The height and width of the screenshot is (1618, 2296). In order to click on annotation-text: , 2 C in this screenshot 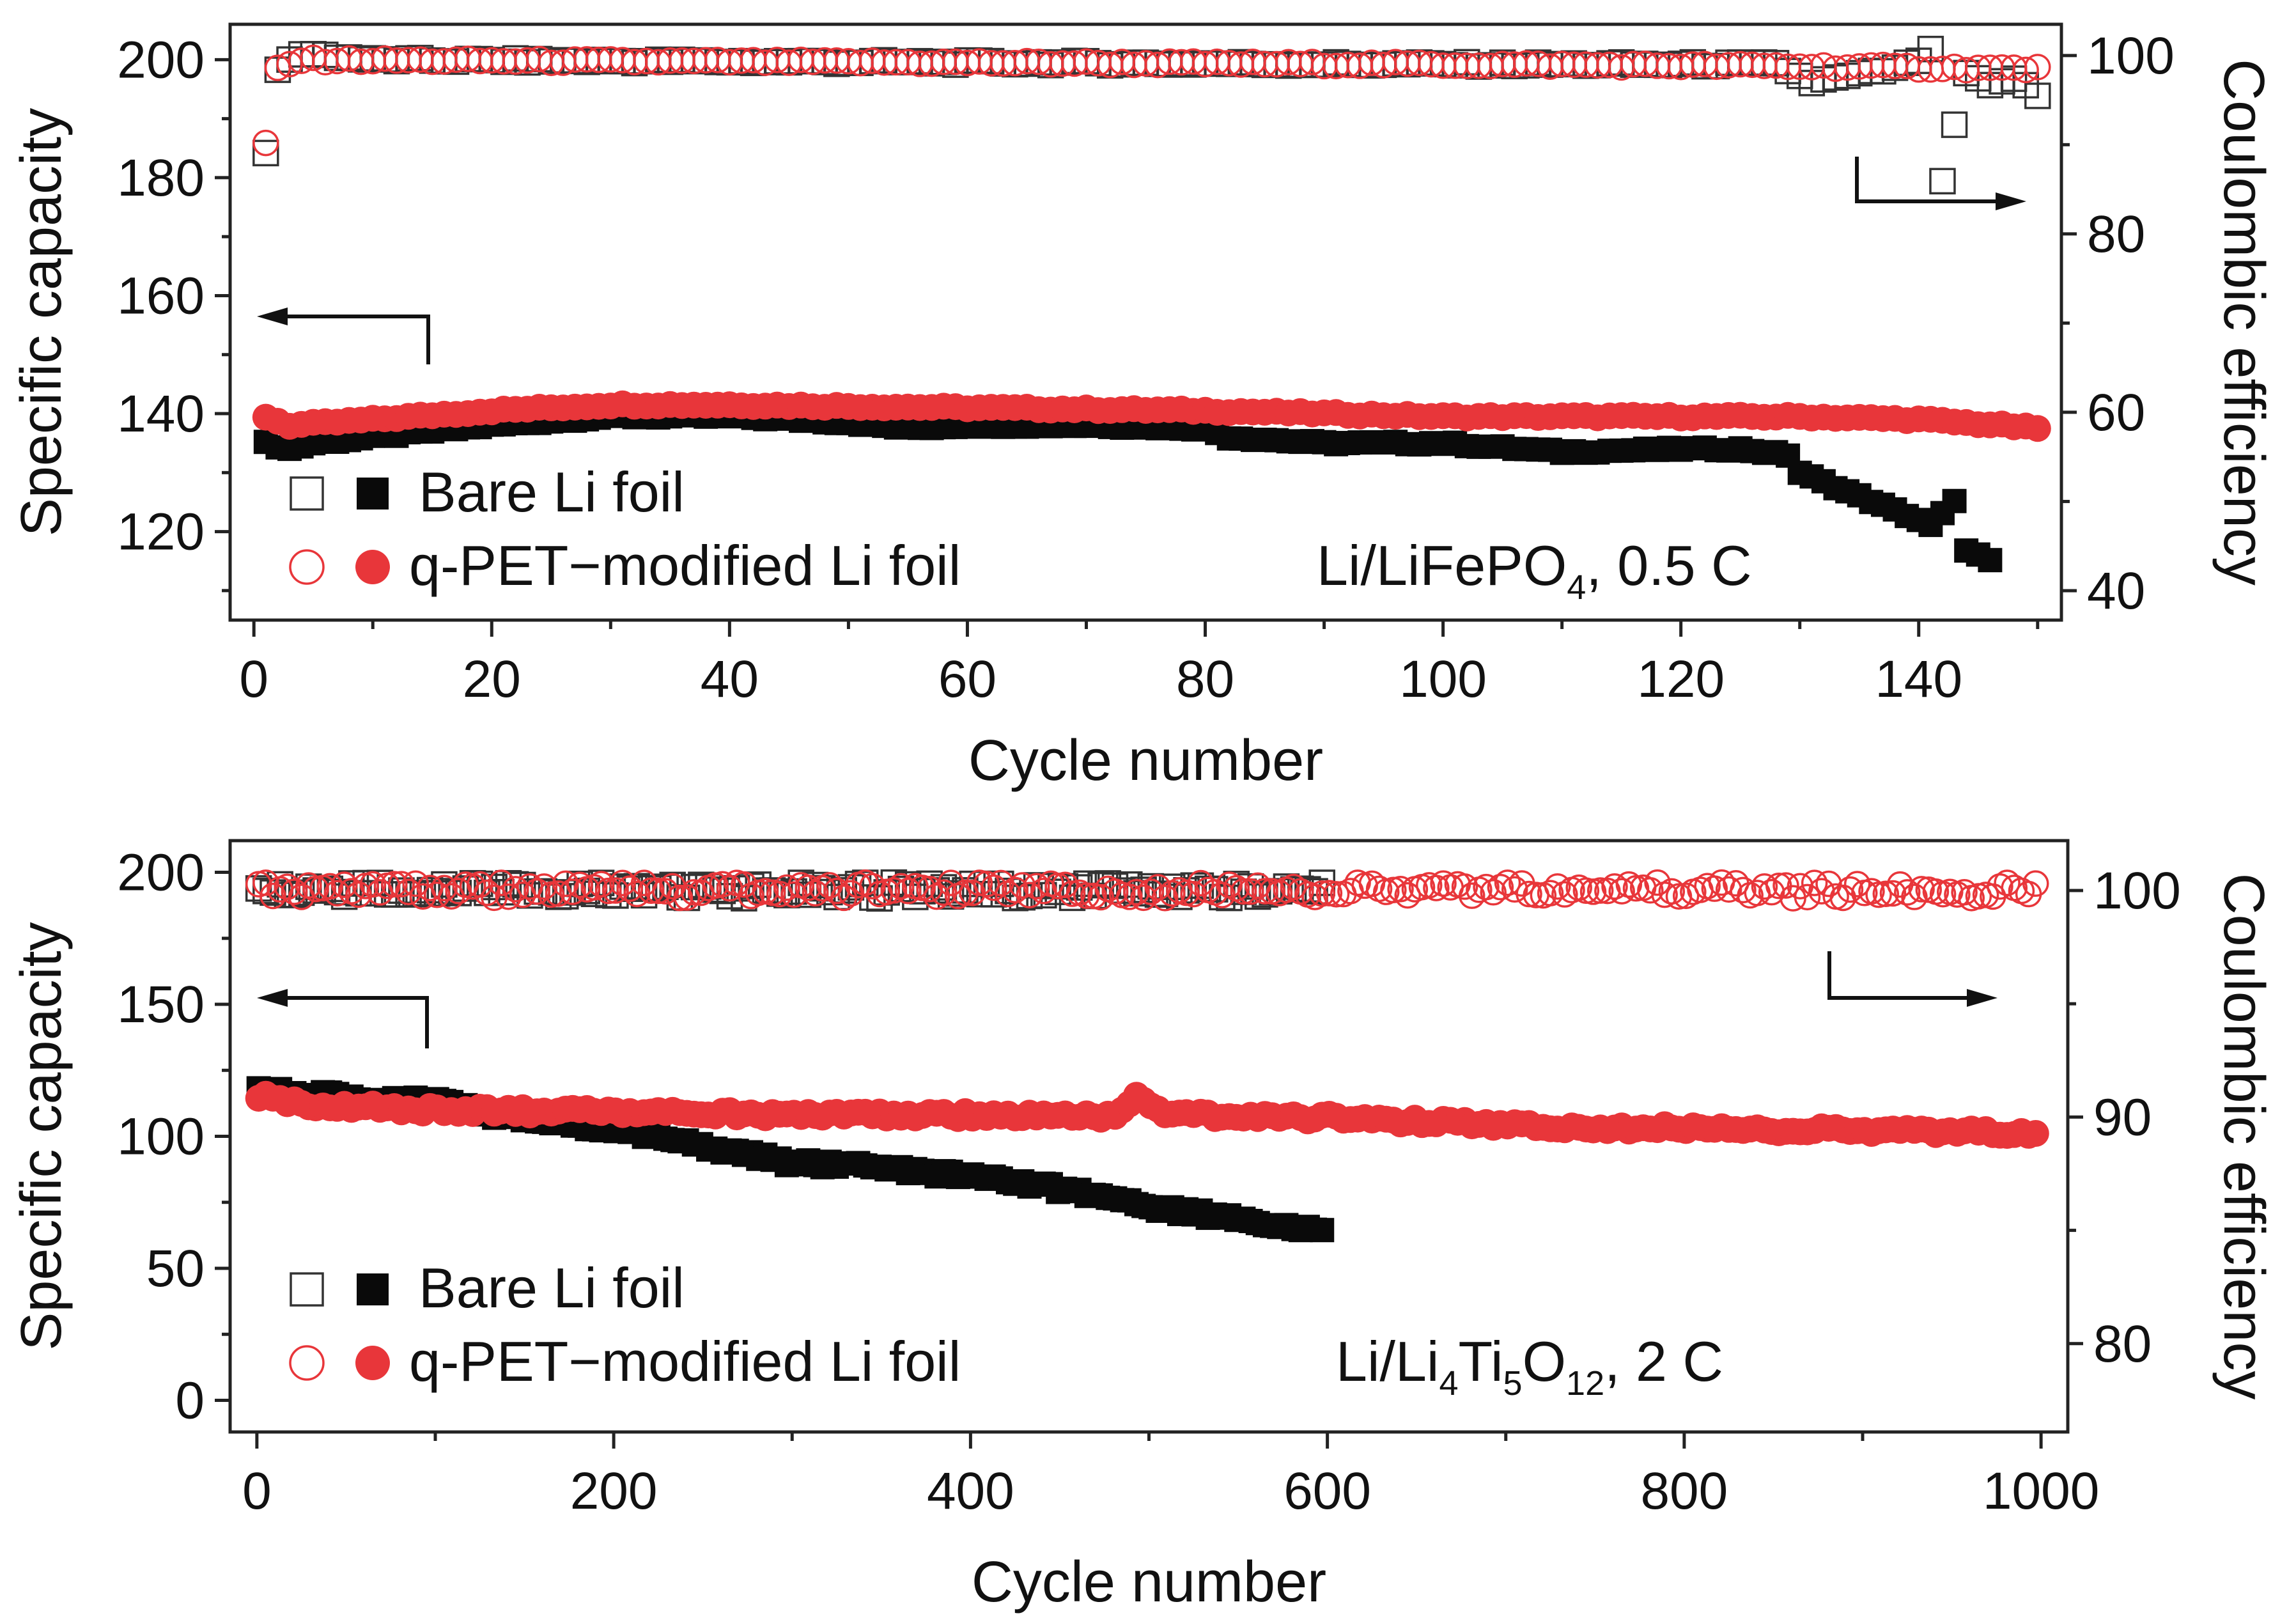, I will do `click(1663, 1361)`.